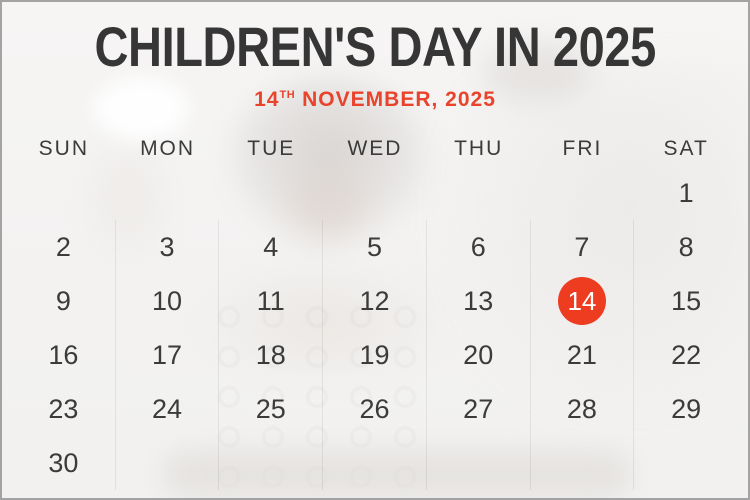  I want to click on date-number: 29, so click(686, 408).